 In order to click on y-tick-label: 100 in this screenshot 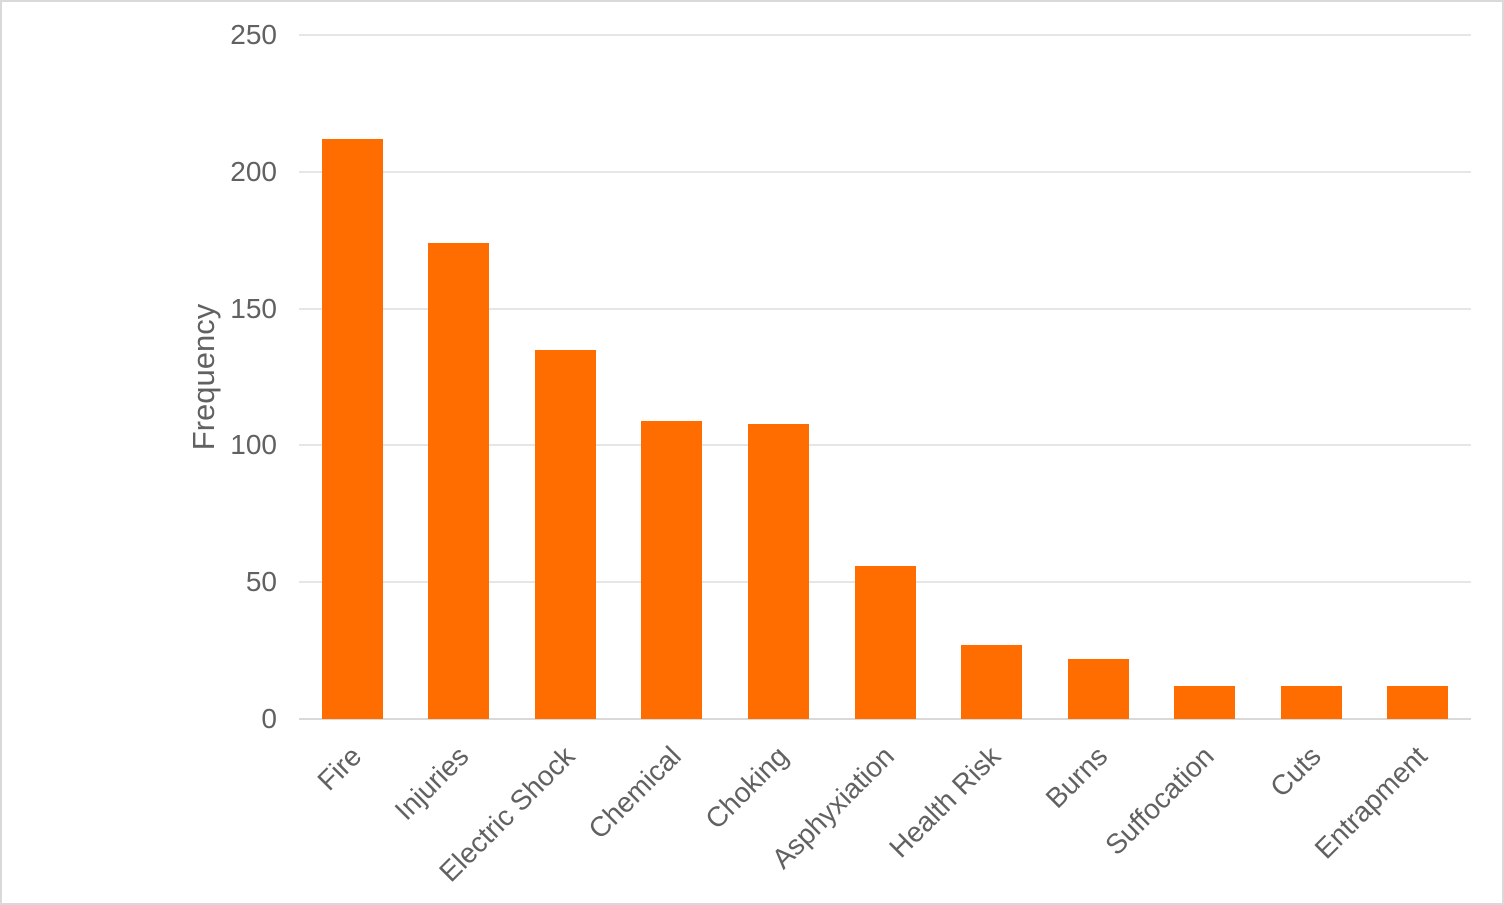, I will do `click(253, 445)`.